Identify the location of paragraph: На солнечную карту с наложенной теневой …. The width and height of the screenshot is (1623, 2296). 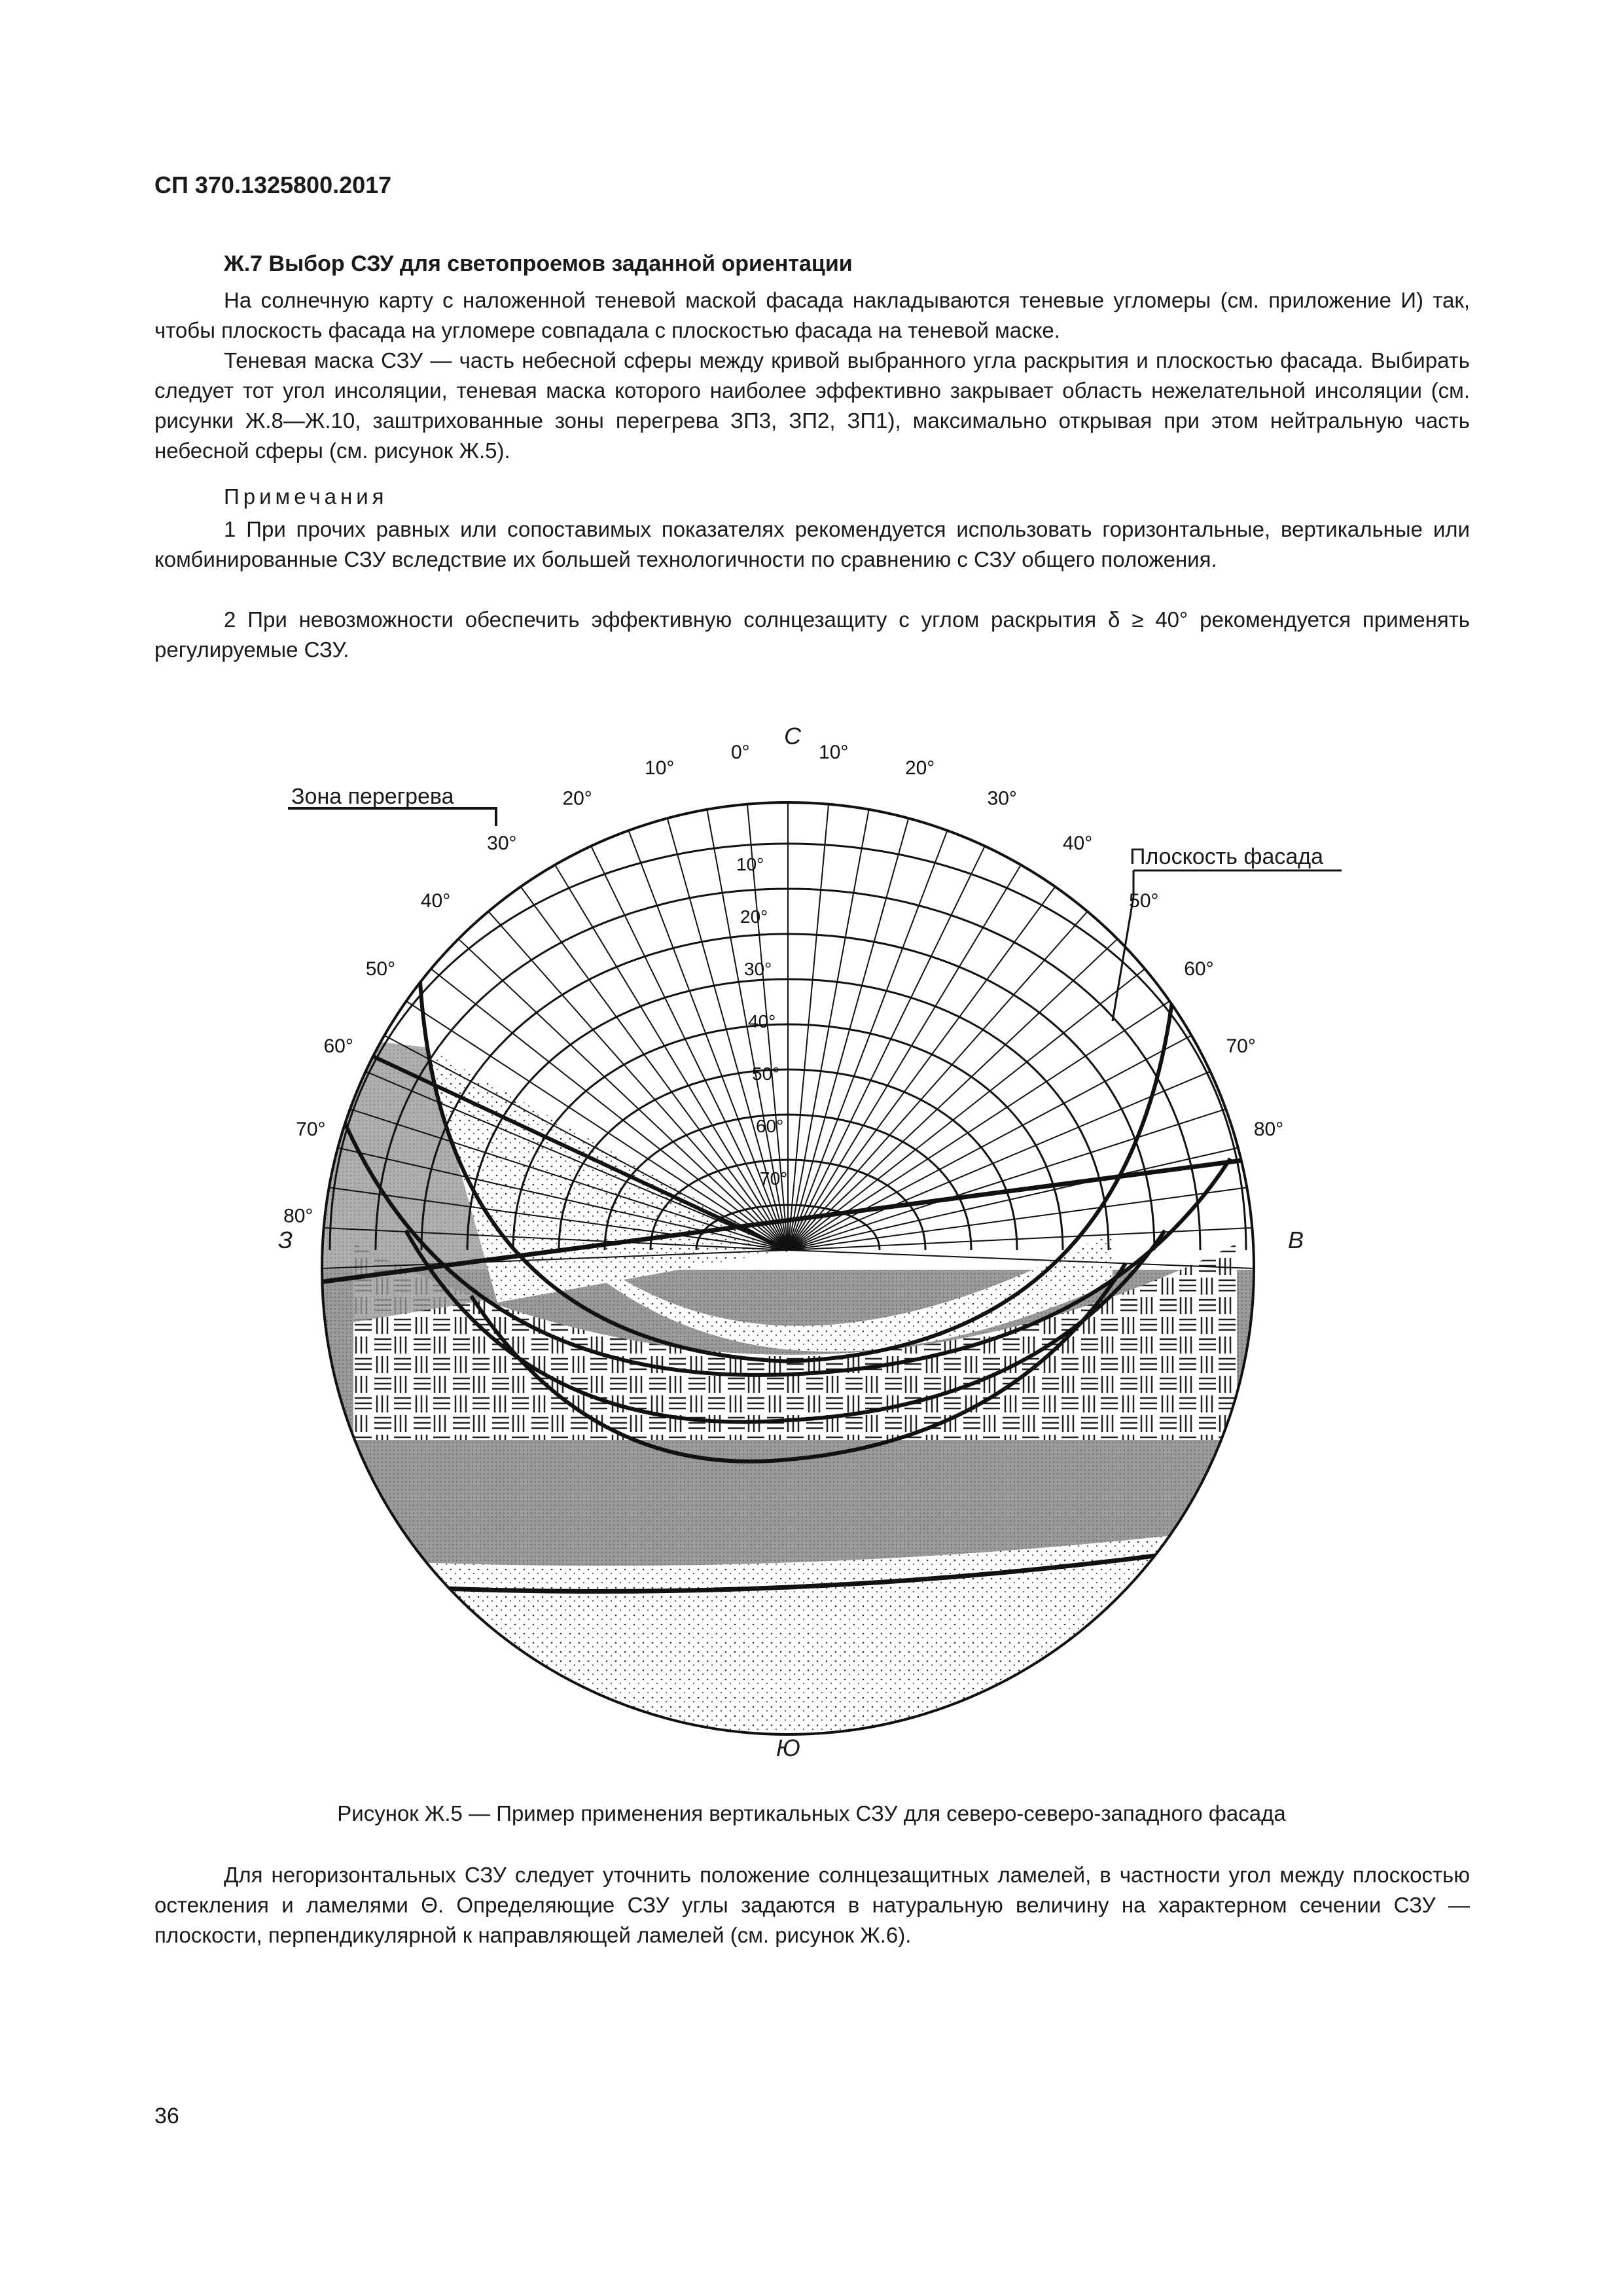
(812, 315).